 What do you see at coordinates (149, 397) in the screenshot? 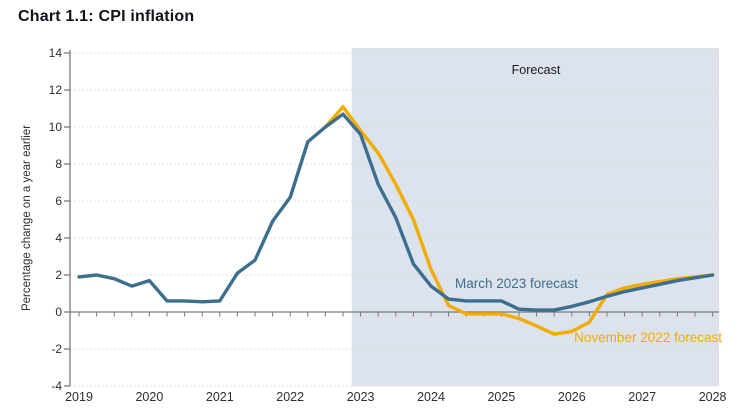
I see `x-tick-label: 2020` at bounding box center [149, 397].